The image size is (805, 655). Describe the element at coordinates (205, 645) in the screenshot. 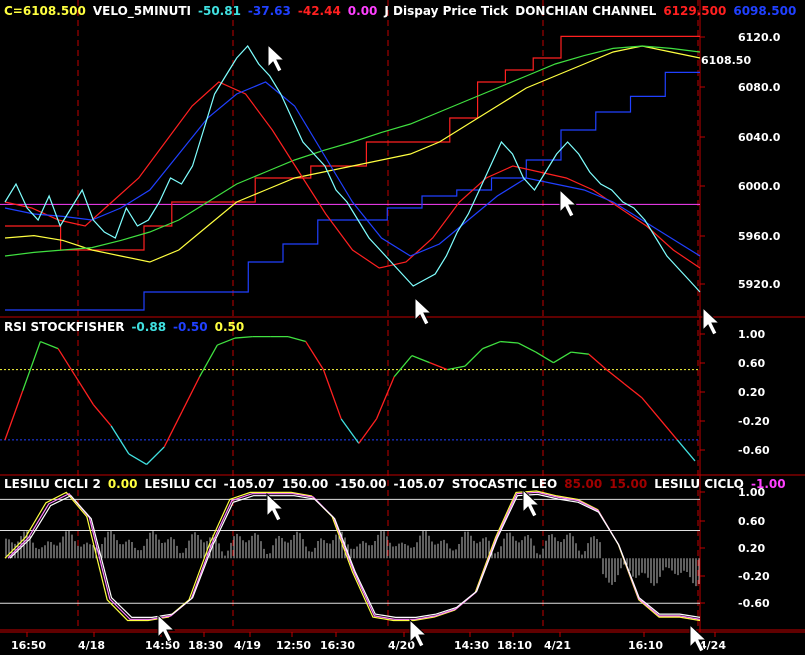

I see `x-tick-label: 18:30` at that location.